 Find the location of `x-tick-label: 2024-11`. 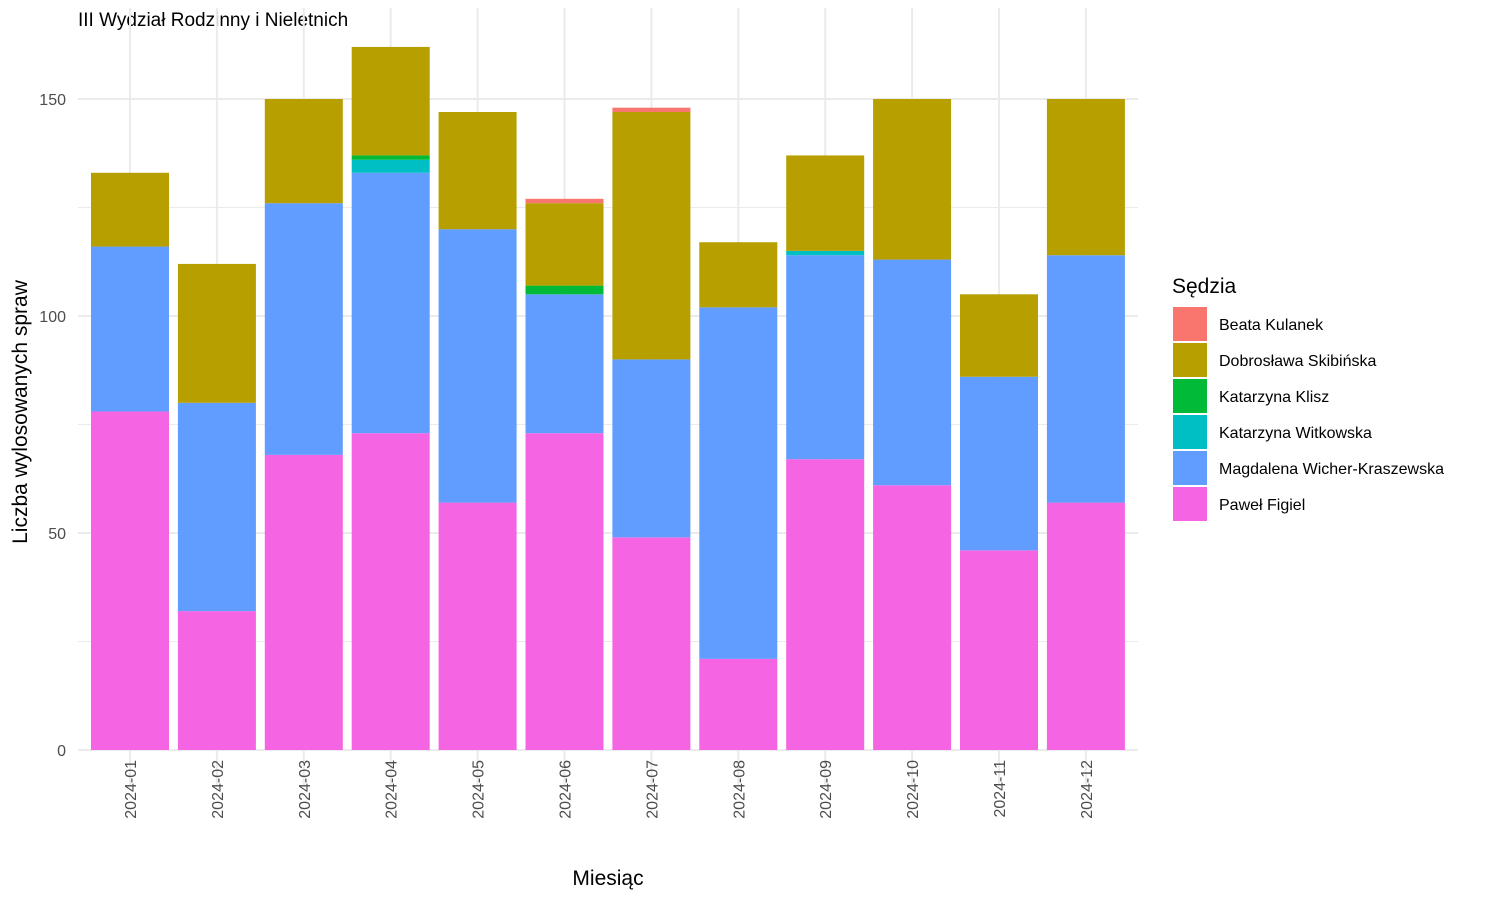

x-tick-label: 2024-11 is located at coordinates (1000, 789).